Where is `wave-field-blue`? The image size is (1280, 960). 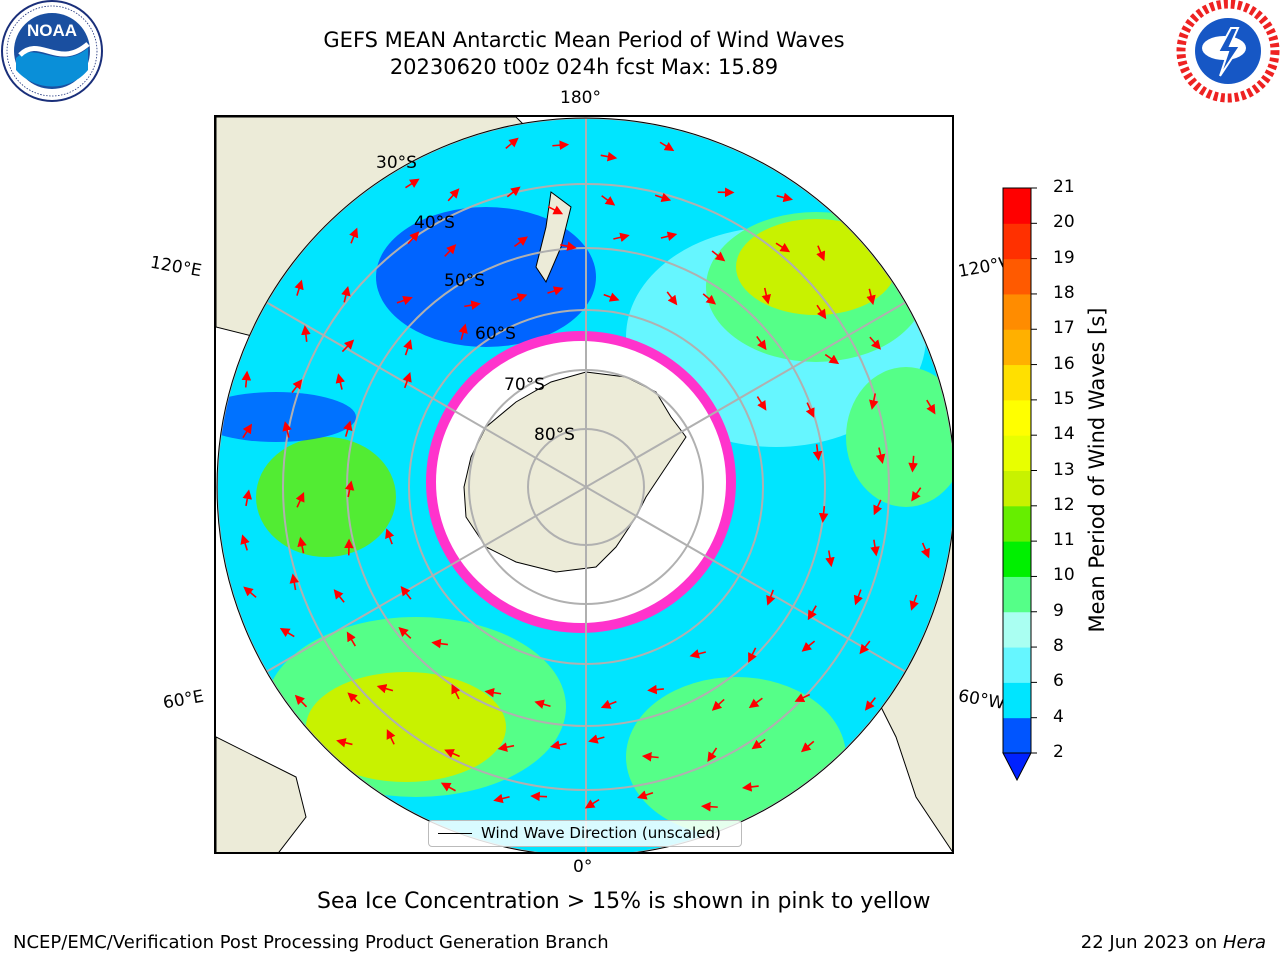
wave-field-blue is located at coordinates (486, 277).